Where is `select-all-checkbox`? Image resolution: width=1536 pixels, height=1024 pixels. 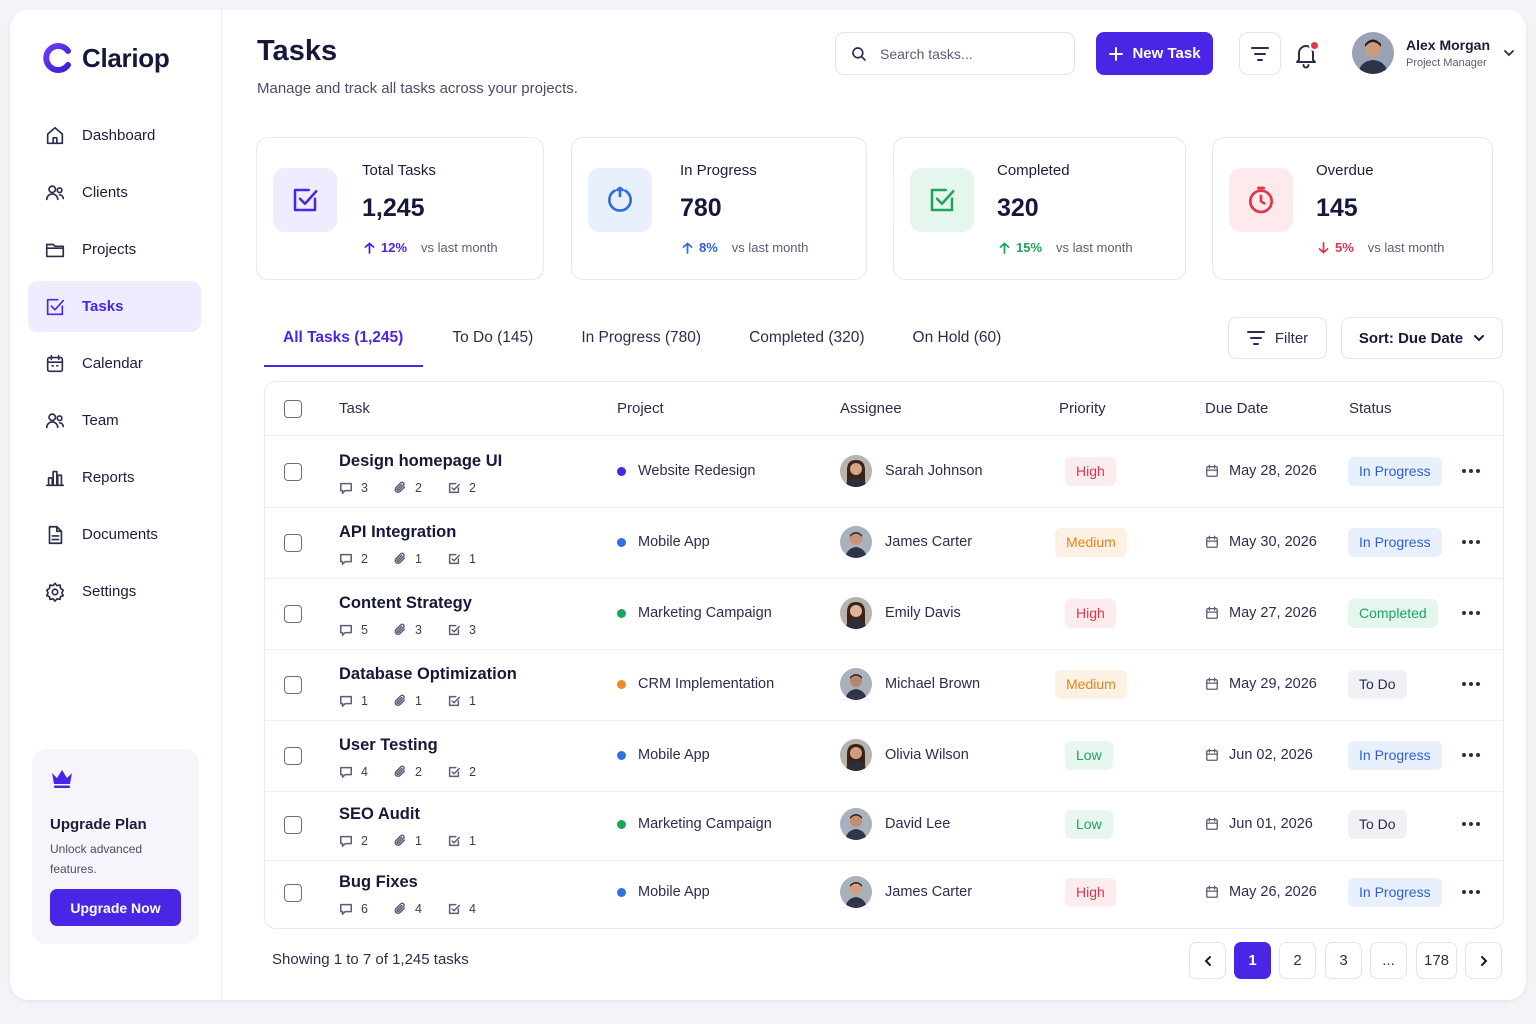 select-all-checkbox is located at coordinates (293, 409).